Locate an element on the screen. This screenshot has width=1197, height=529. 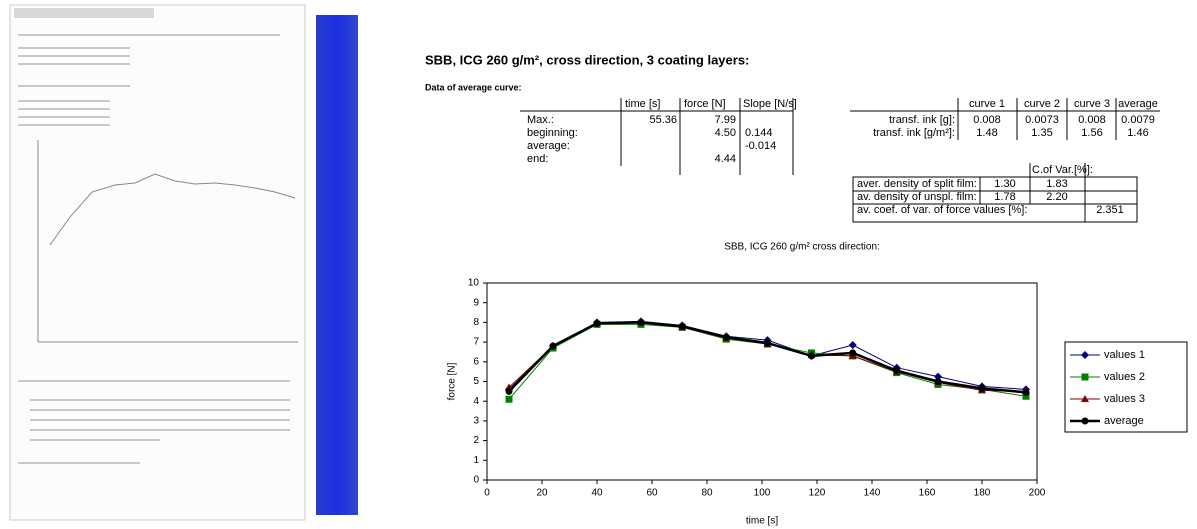
column-header: C.of Var.[%]: is located at coordinates (1062, 170).